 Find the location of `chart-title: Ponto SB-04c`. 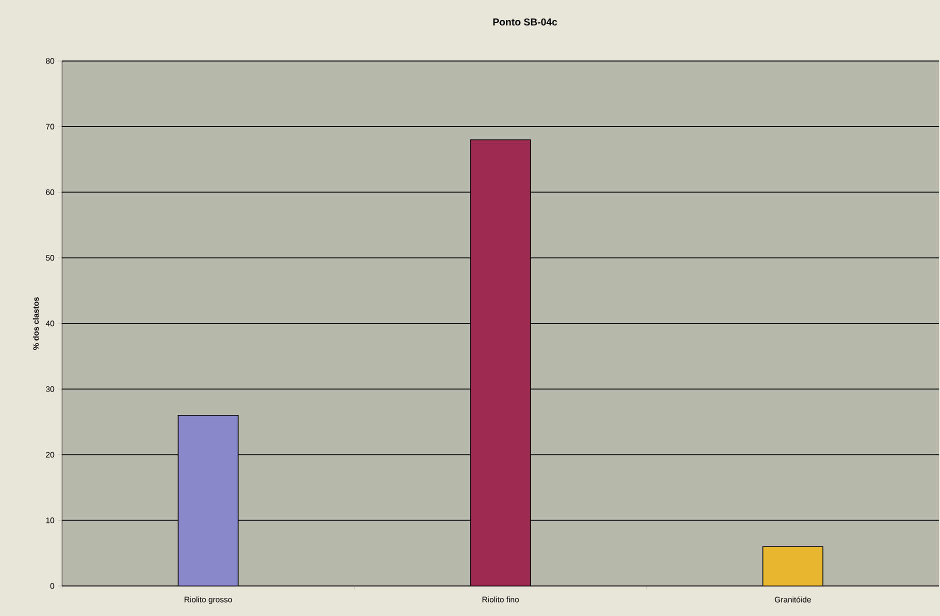

chart-title: Ponto SB-04c is located at coordinates (525, 22).